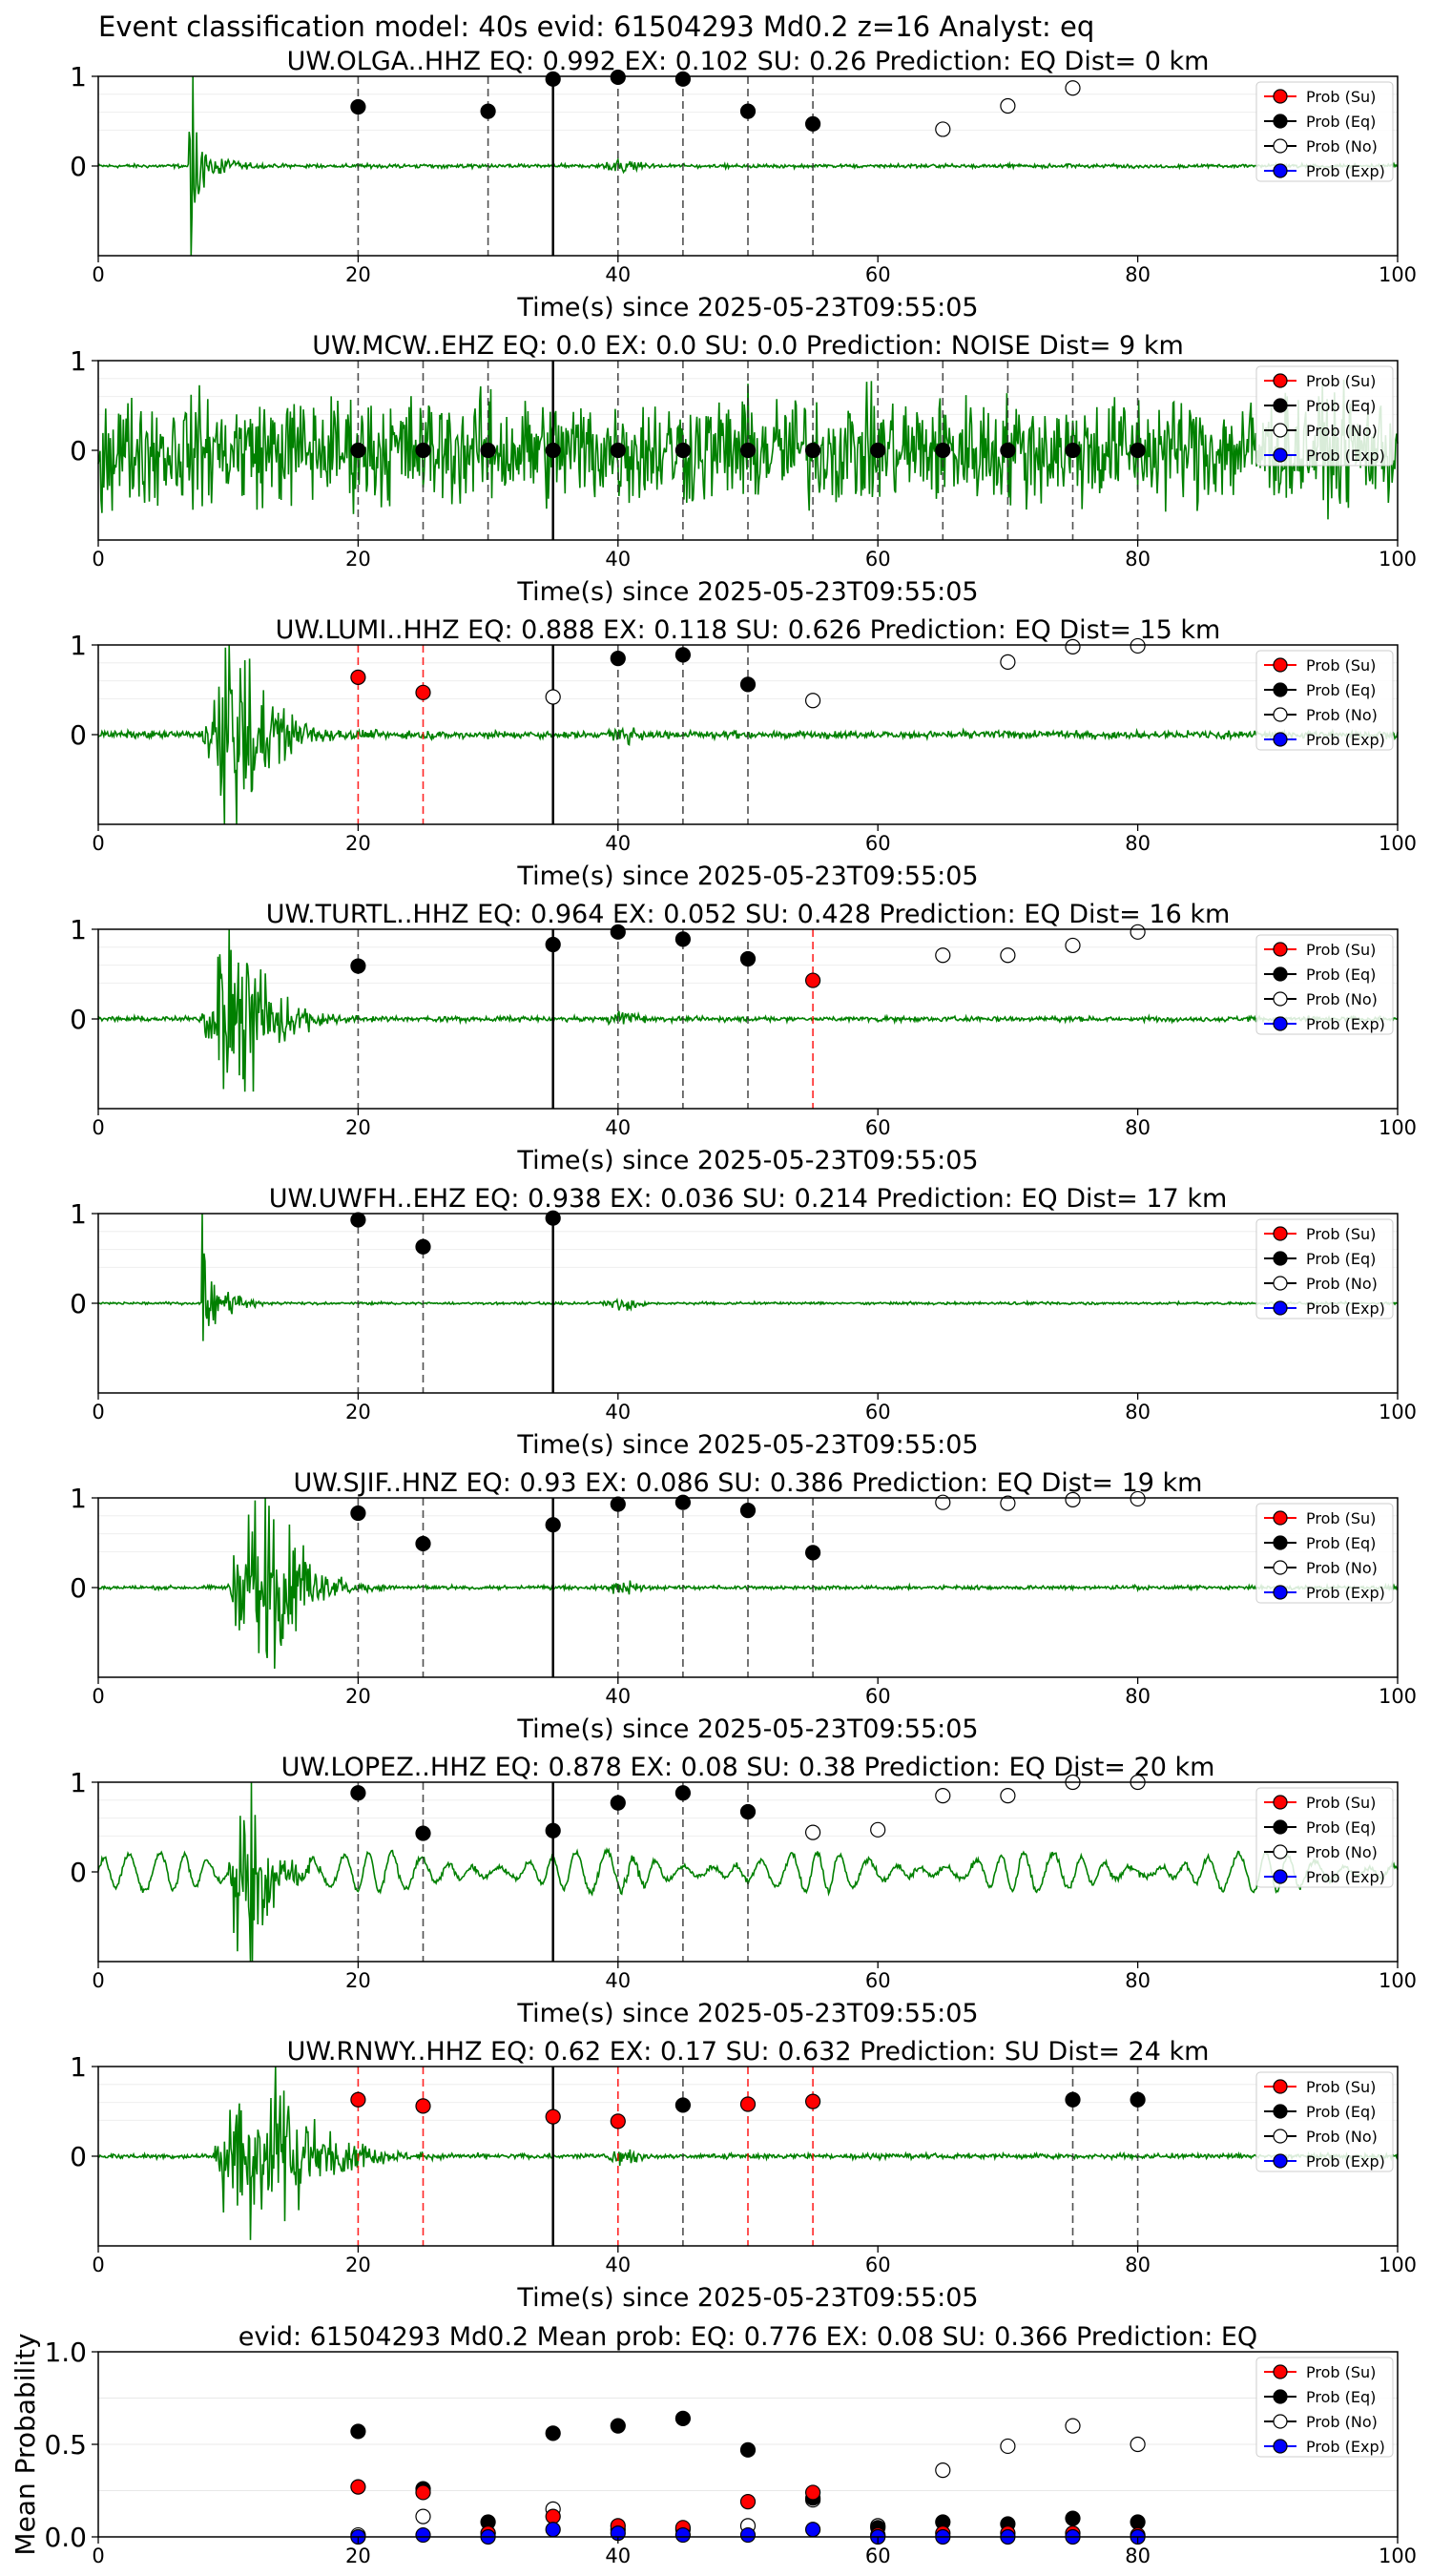 Image resolution: width=1431 pixels, height=2576 pixels. What do you see at coordinates (747, 1729) in the screenshot?
I see `x-axis-label: Time(s) since 2025-05-23T09:55:05` at bounding box center [747, 1729].